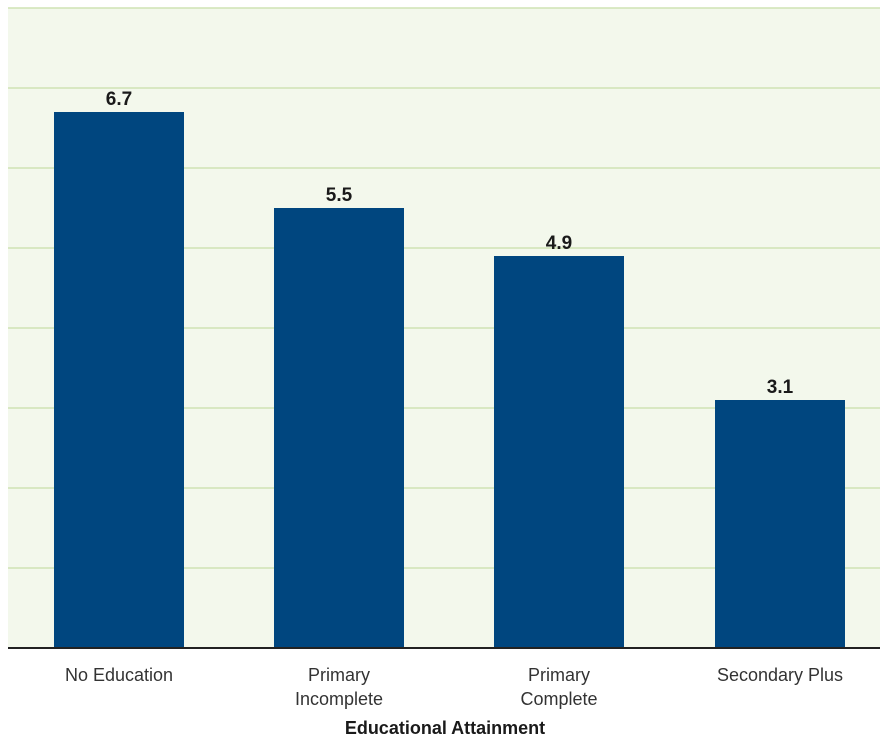  Describe the element at coordinates (339, 699) in the screenshot. I see `x-tick-label-line: Incomplete` at that location.